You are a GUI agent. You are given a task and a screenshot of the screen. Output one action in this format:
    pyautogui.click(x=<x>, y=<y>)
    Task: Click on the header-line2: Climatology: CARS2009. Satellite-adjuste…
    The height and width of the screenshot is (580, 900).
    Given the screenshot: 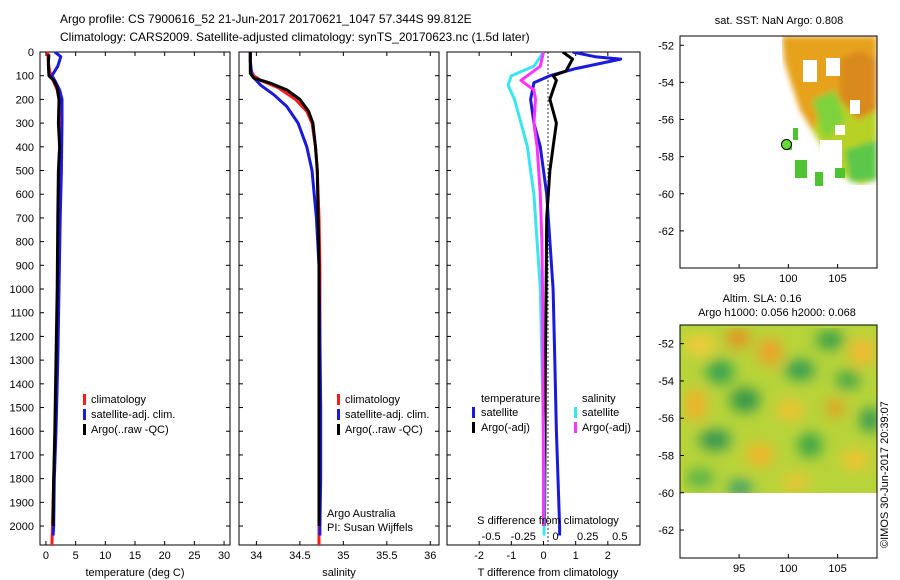 What is the action you would take?
    pyautogui.click(x=295, y=37)
    